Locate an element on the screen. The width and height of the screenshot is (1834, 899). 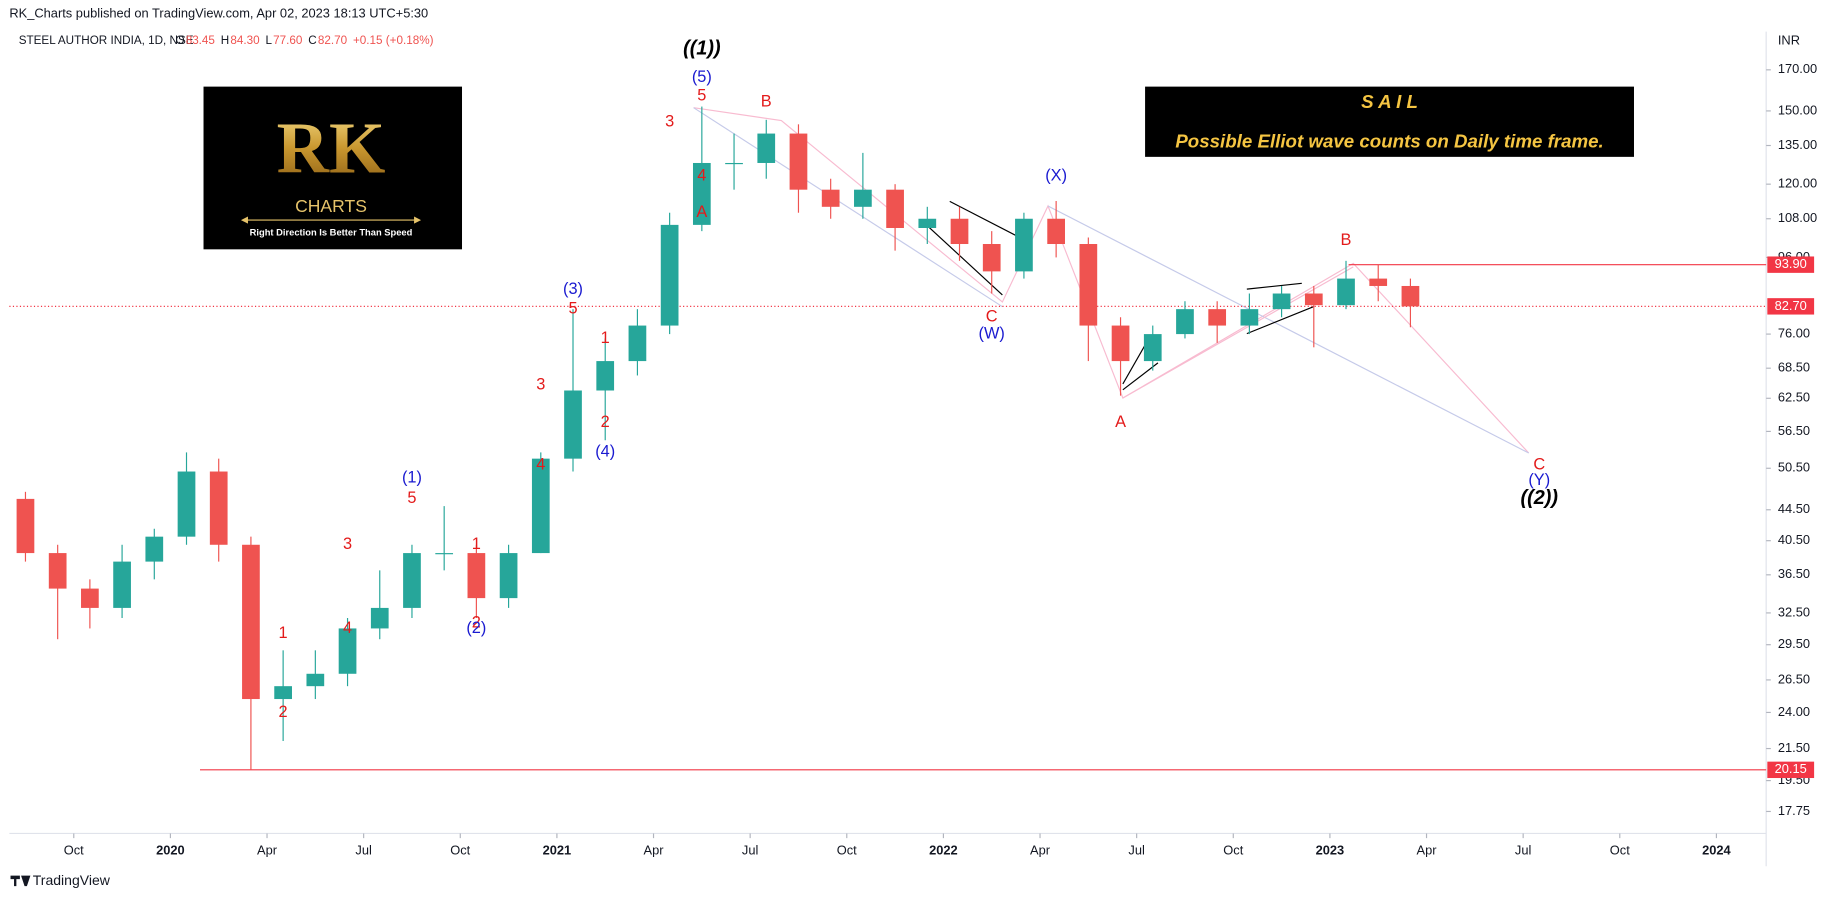
y-tick-label: 32.50 is located at coordinates (1794, 611).